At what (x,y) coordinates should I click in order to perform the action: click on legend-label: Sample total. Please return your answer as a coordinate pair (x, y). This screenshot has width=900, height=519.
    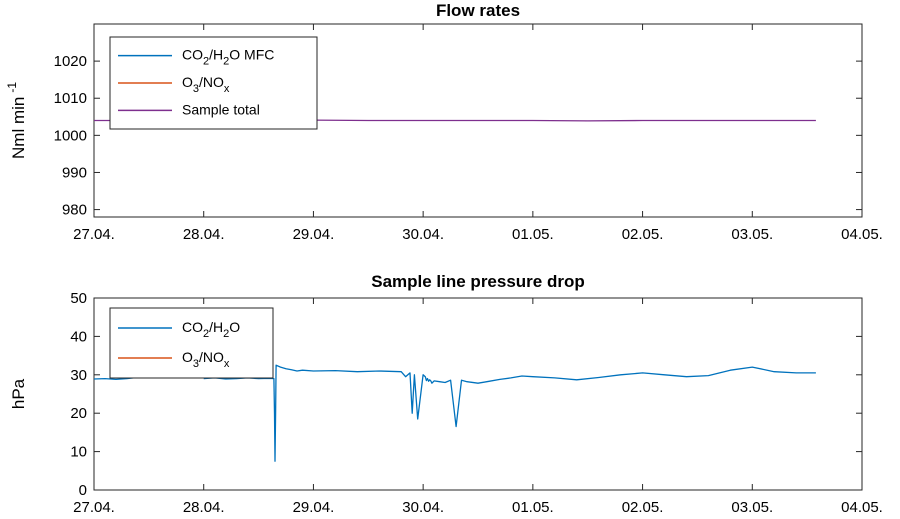
    Looking at the image, I should click on (221, 109).